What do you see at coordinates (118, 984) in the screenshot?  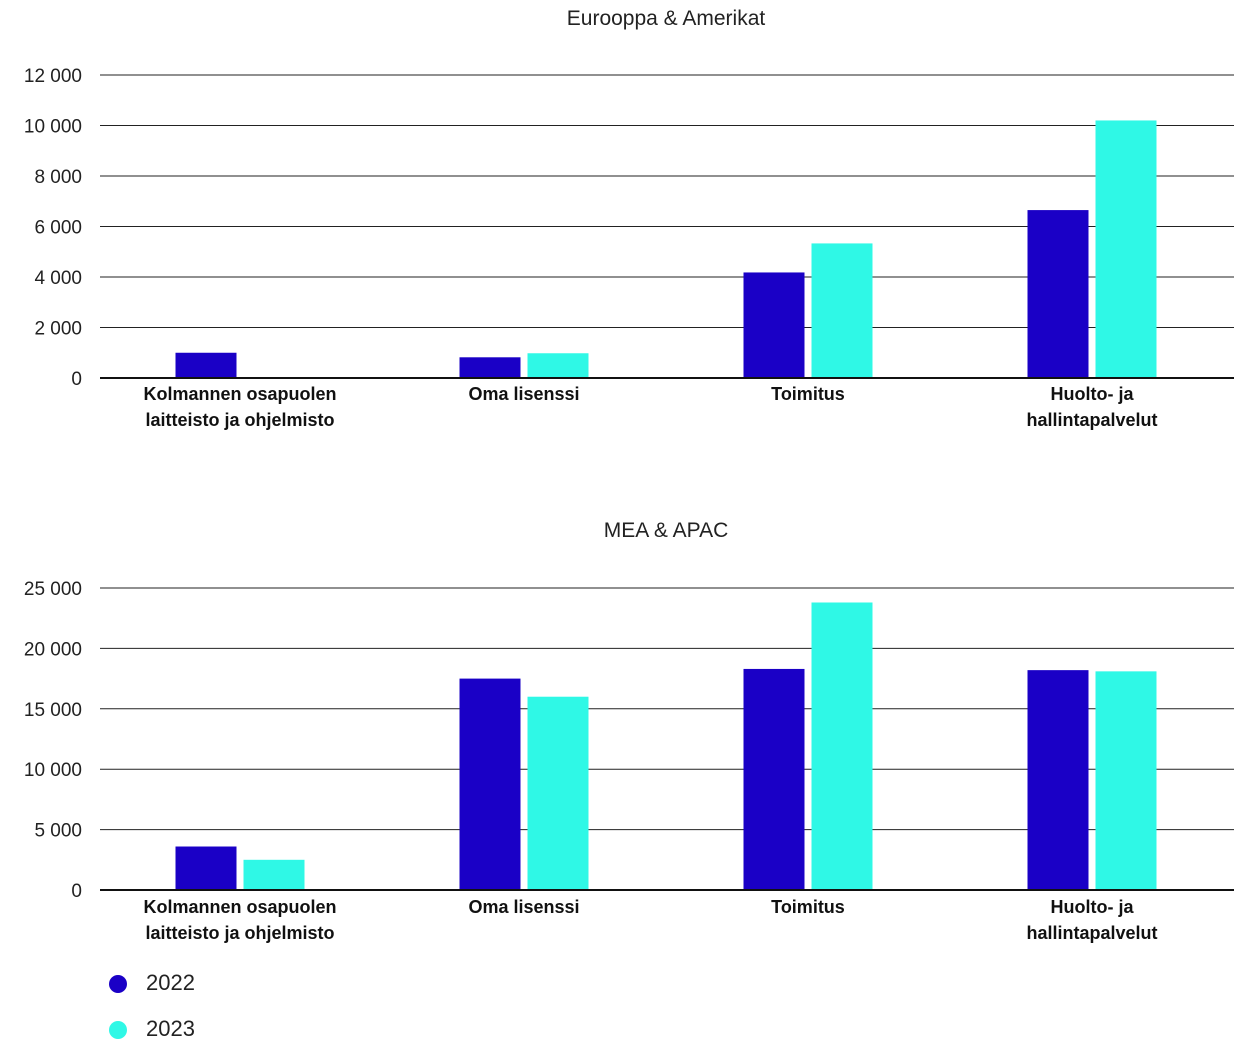 I see `legend-marker-2022` at bounding box center [118, 984].